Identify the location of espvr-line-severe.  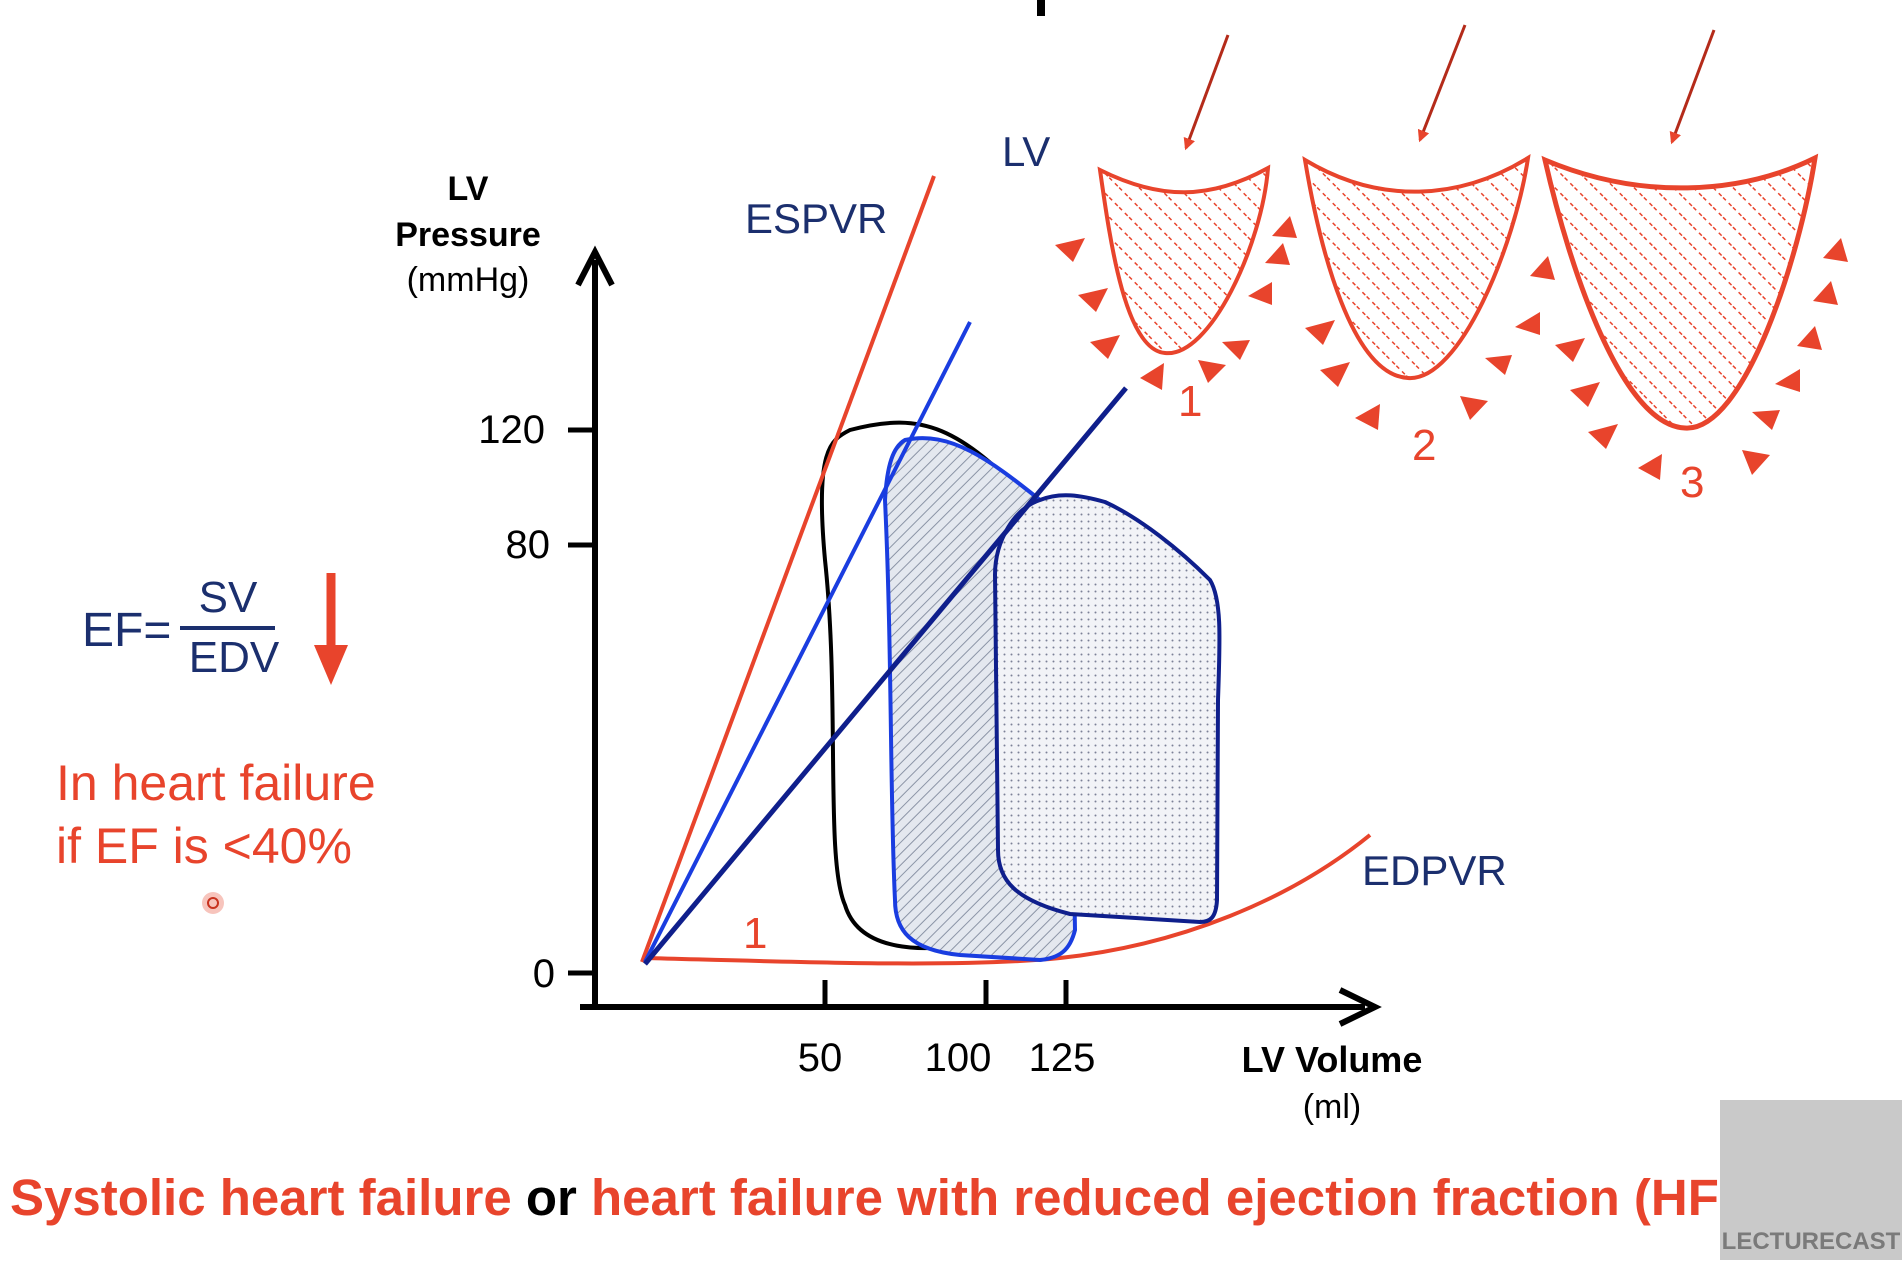
(885, 676).